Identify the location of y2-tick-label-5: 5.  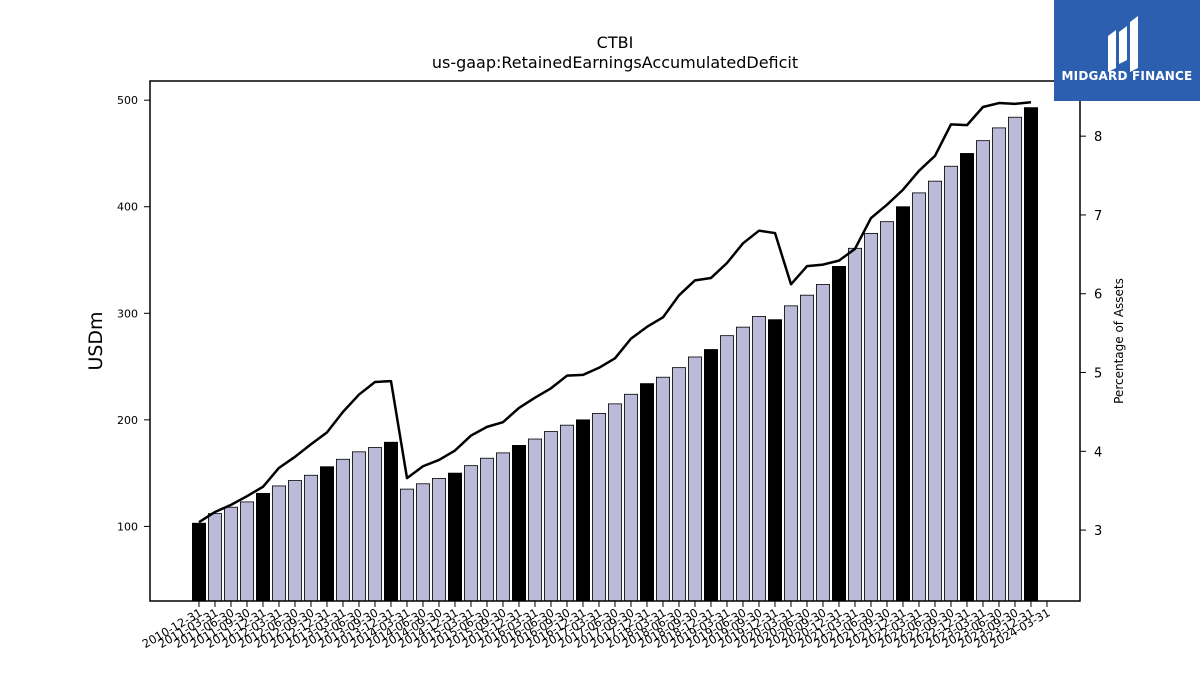
(1098, 374).